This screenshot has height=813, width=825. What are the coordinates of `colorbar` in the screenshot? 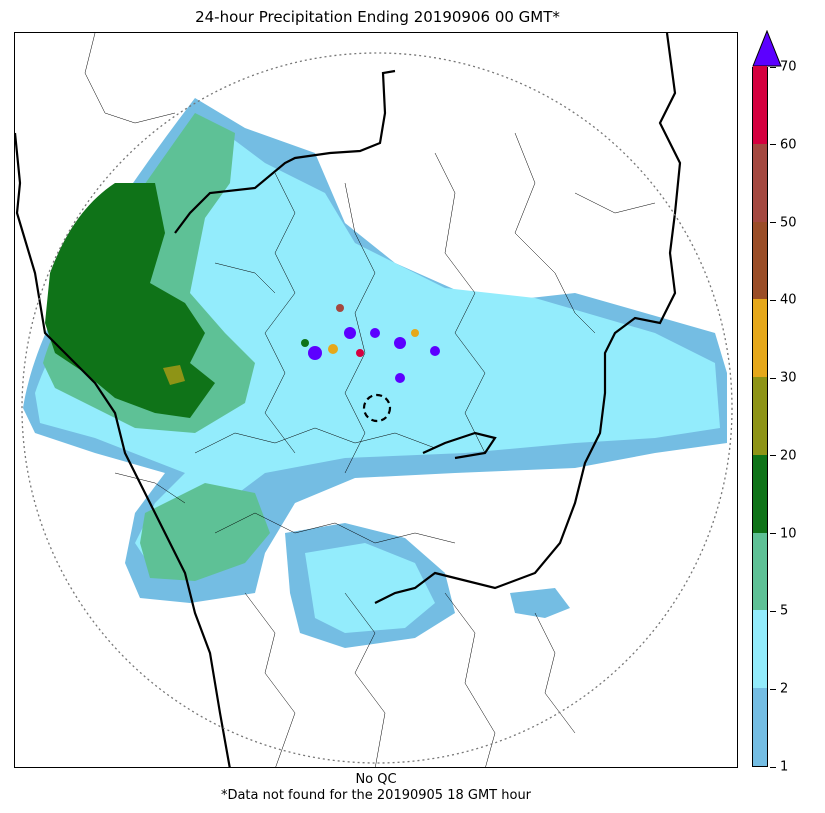 It's located at (760, 416).